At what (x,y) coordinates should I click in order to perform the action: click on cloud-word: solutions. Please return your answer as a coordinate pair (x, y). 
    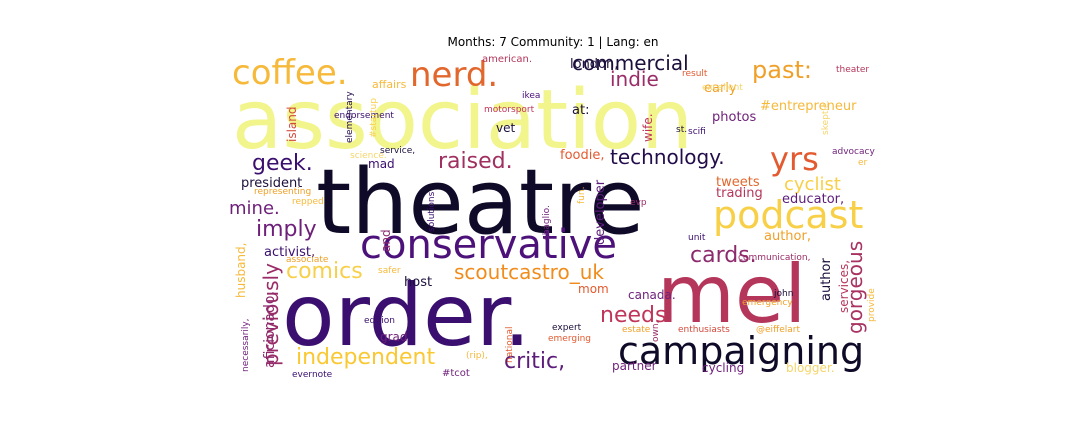
    Looking at the image, I should click on (432, 211).